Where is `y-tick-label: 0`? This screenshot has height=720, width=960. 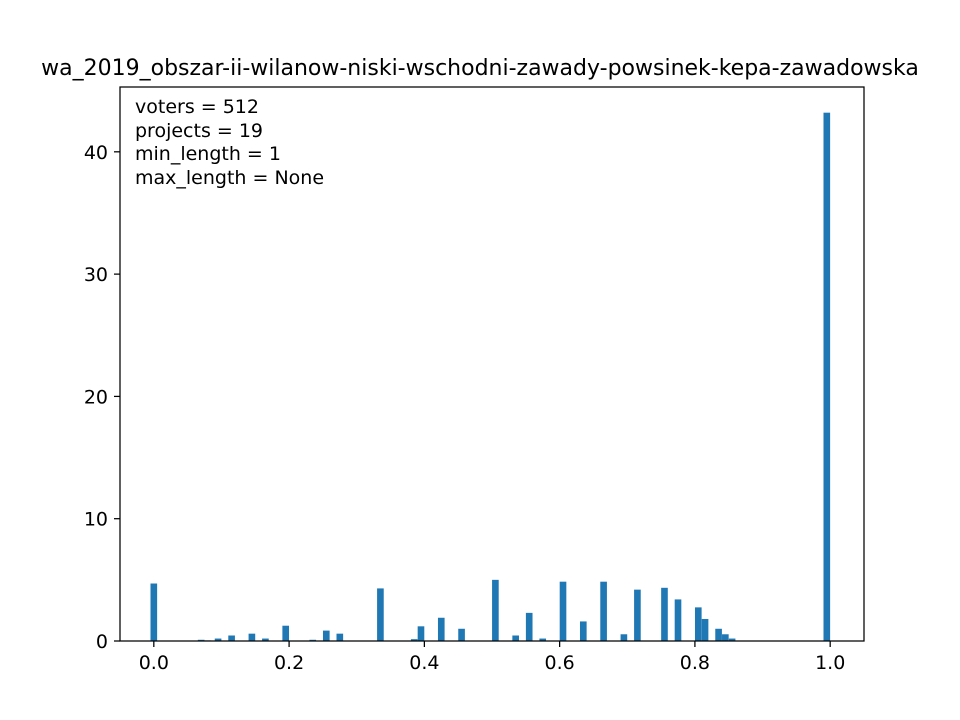
y-tick-label: 0 is located at coordinates (102, 642).